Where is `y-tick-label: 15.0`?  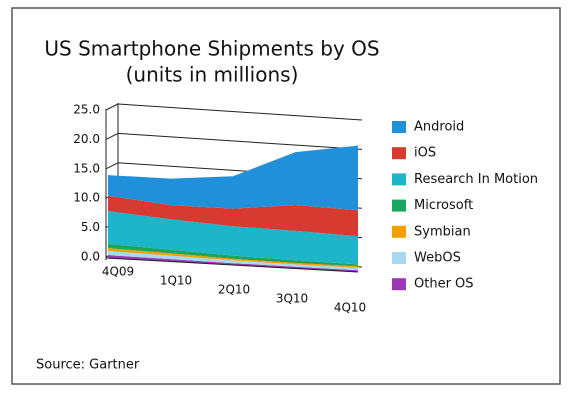 y-tick-label: 15.0 is located at coordinates (86, 168).